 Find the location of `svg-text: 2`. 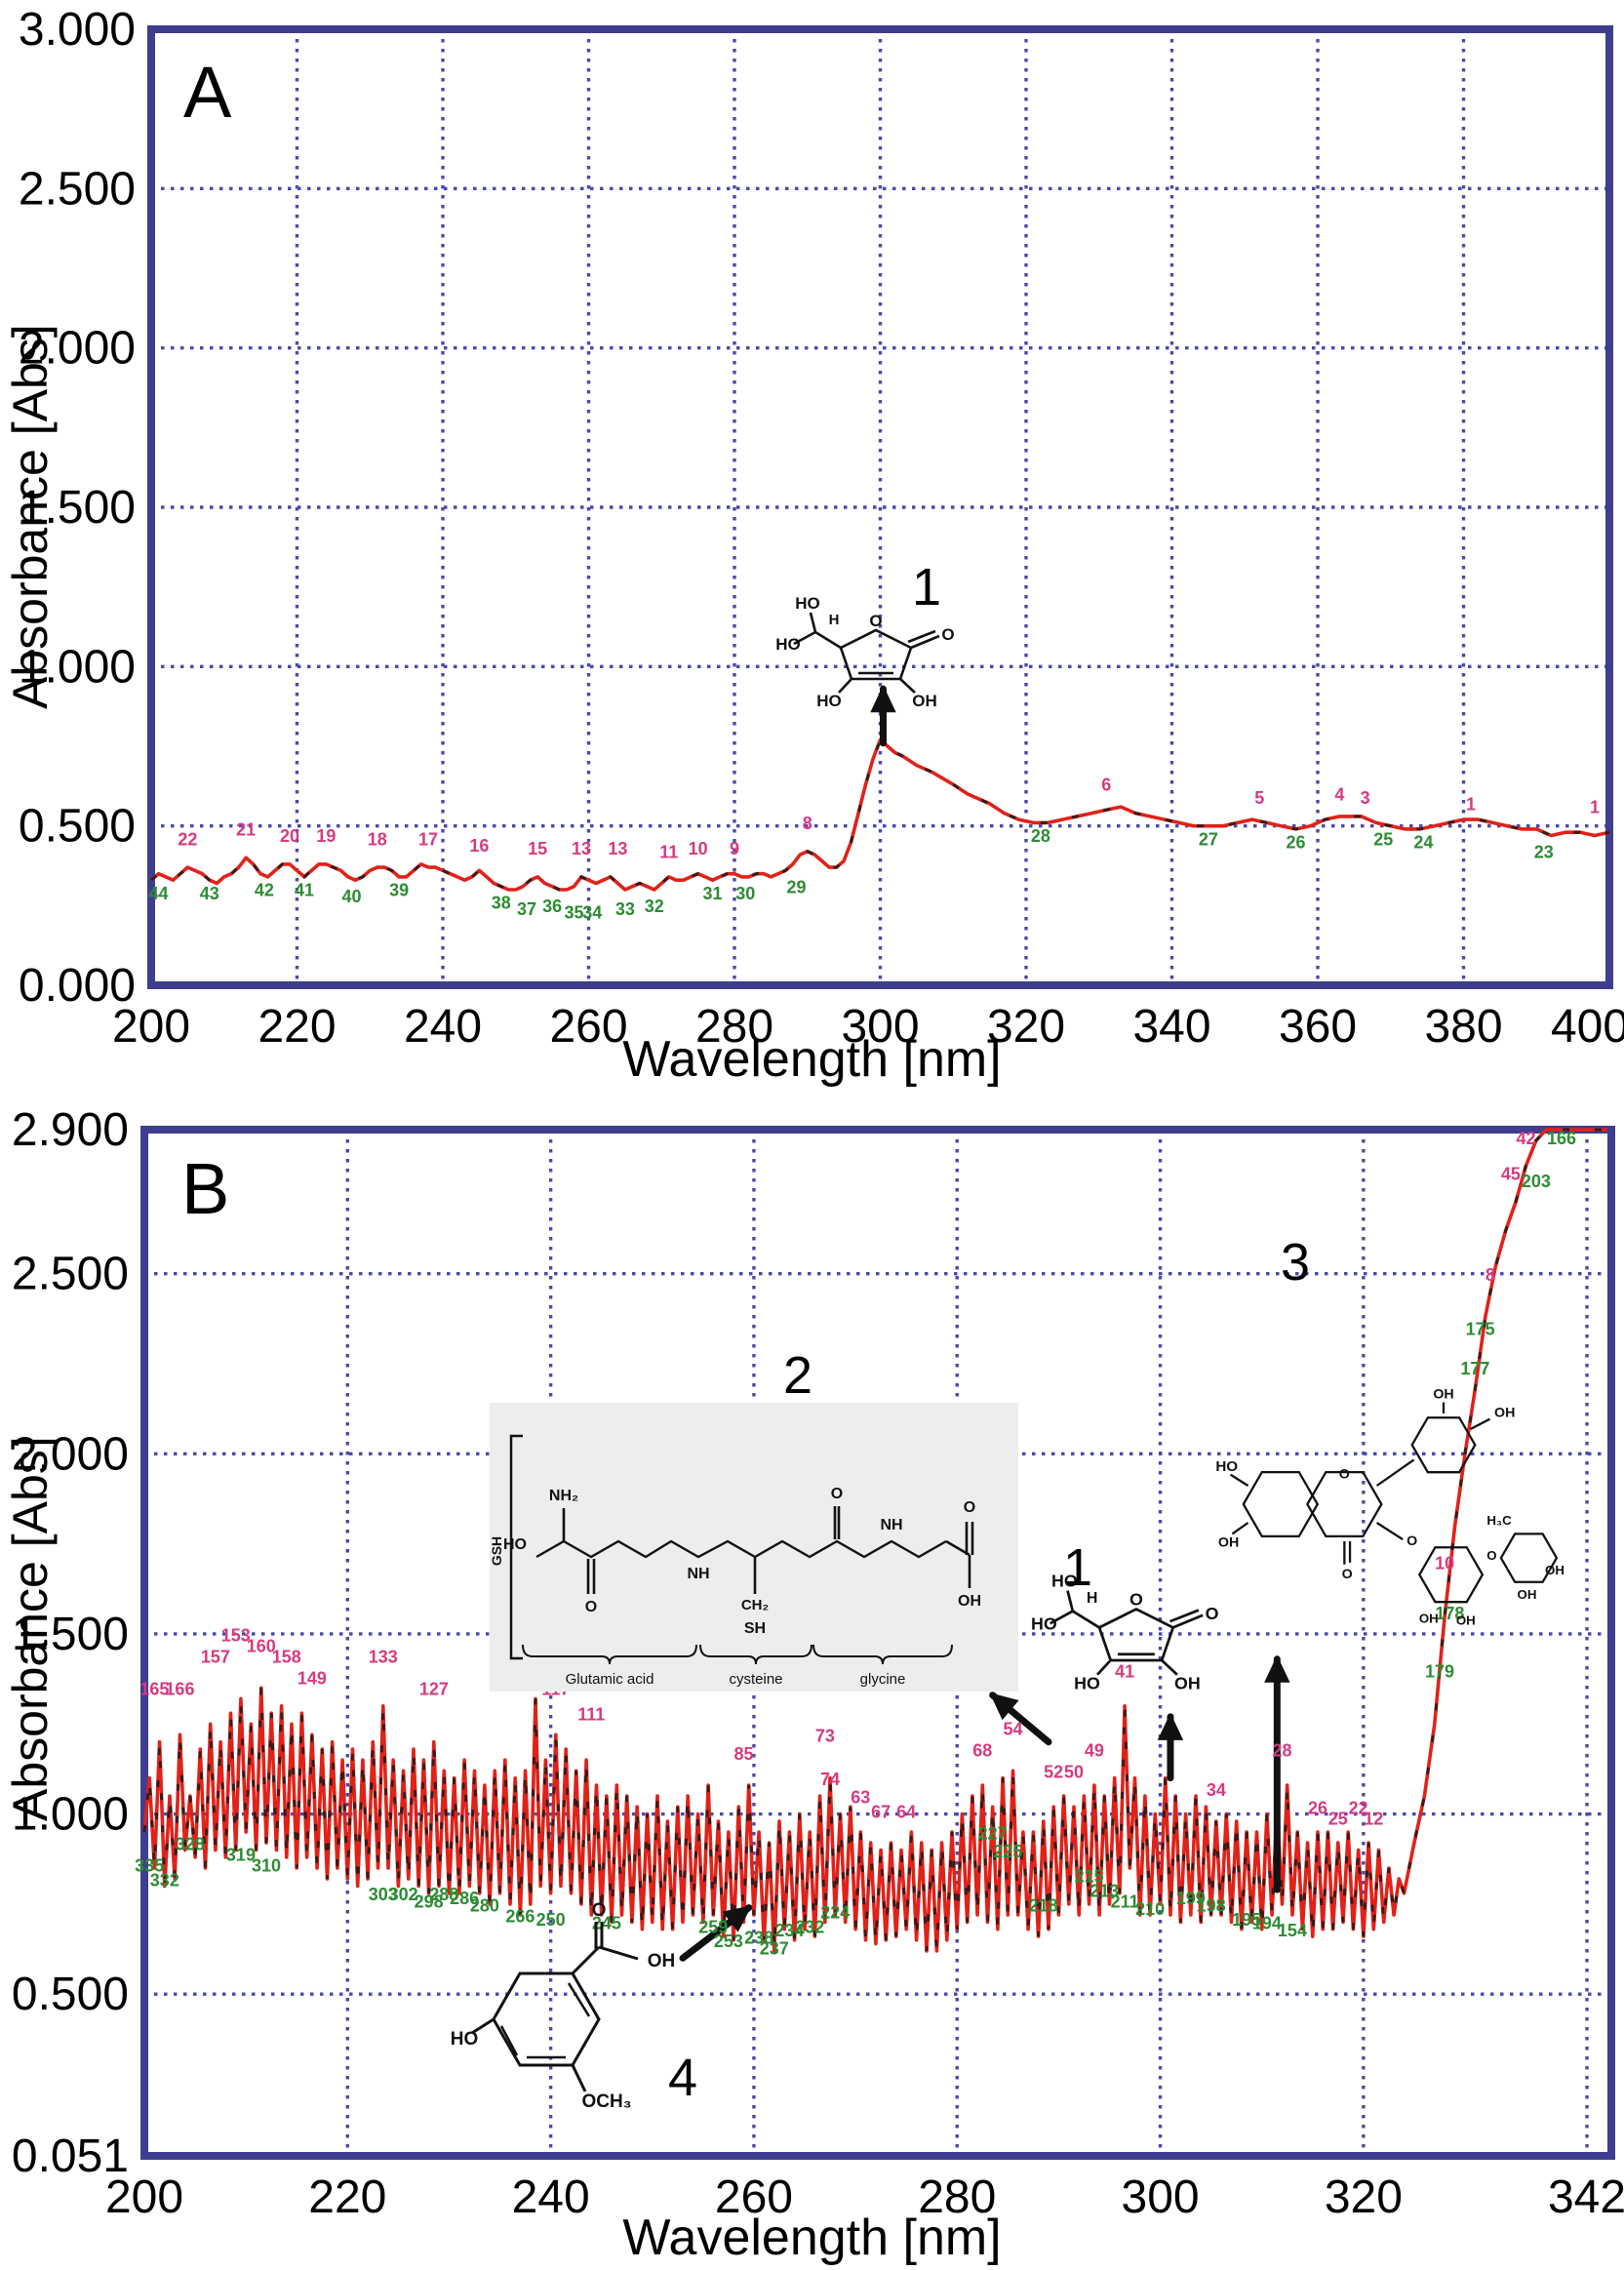

svg-text: 2 is located at coordinates (798, 1375).